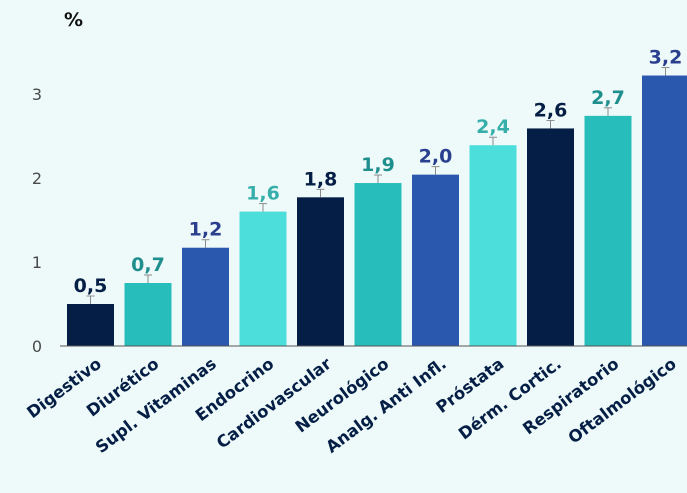 This screenshot has height=493, width=687. Describe the element at coordinates (37, 94) in the screenshot. I see `y-tick-label: 3` at that location.